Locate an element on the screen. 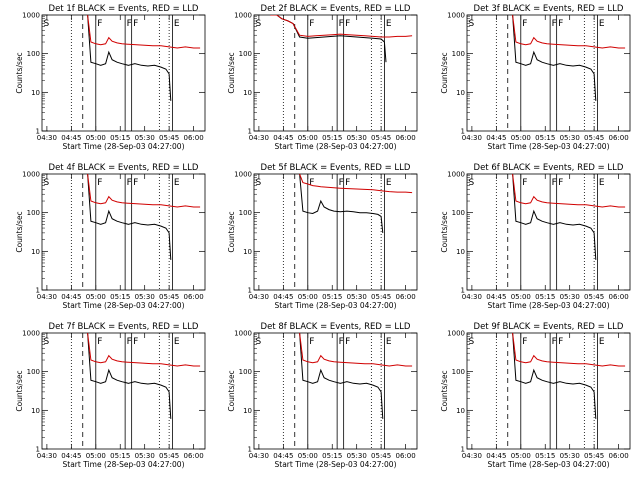 Image resolution: width=640 pixels, height=485 pixels. chart-title: Det 9f BLACK = Events, RED = LLD is located at coordinates (549, 327).